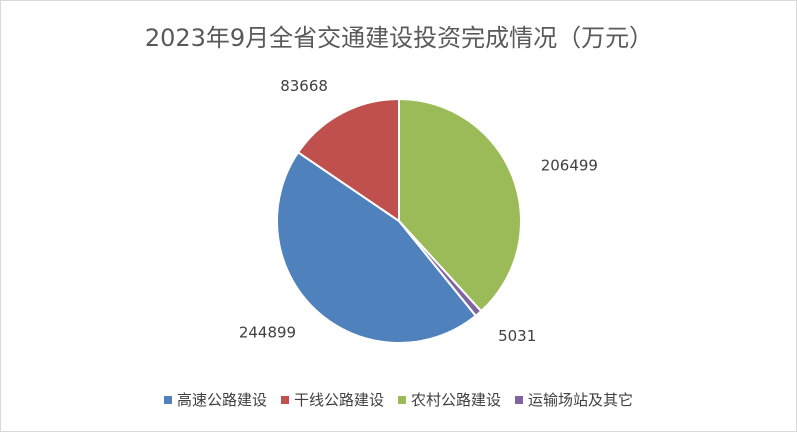  I want to click on legend-item: 高速公路建设, so click(215, 399).